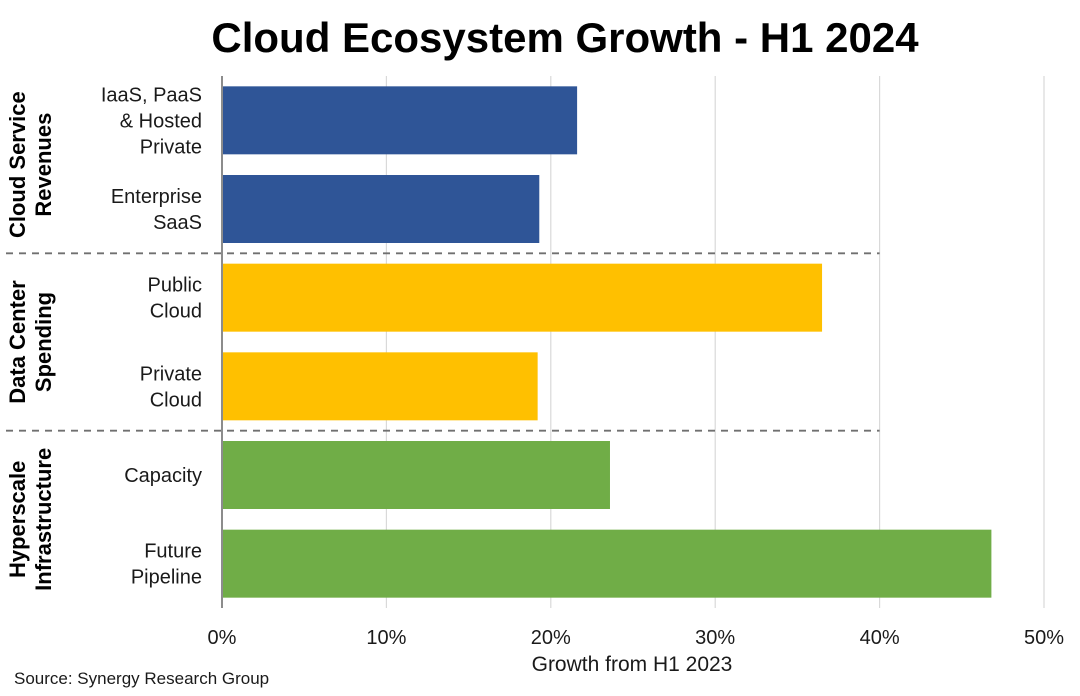  What do you see at coordinates (1044, 638) in the screenshot?
I see `x-tick-label: 50%` at bounding box center [1044, 638].